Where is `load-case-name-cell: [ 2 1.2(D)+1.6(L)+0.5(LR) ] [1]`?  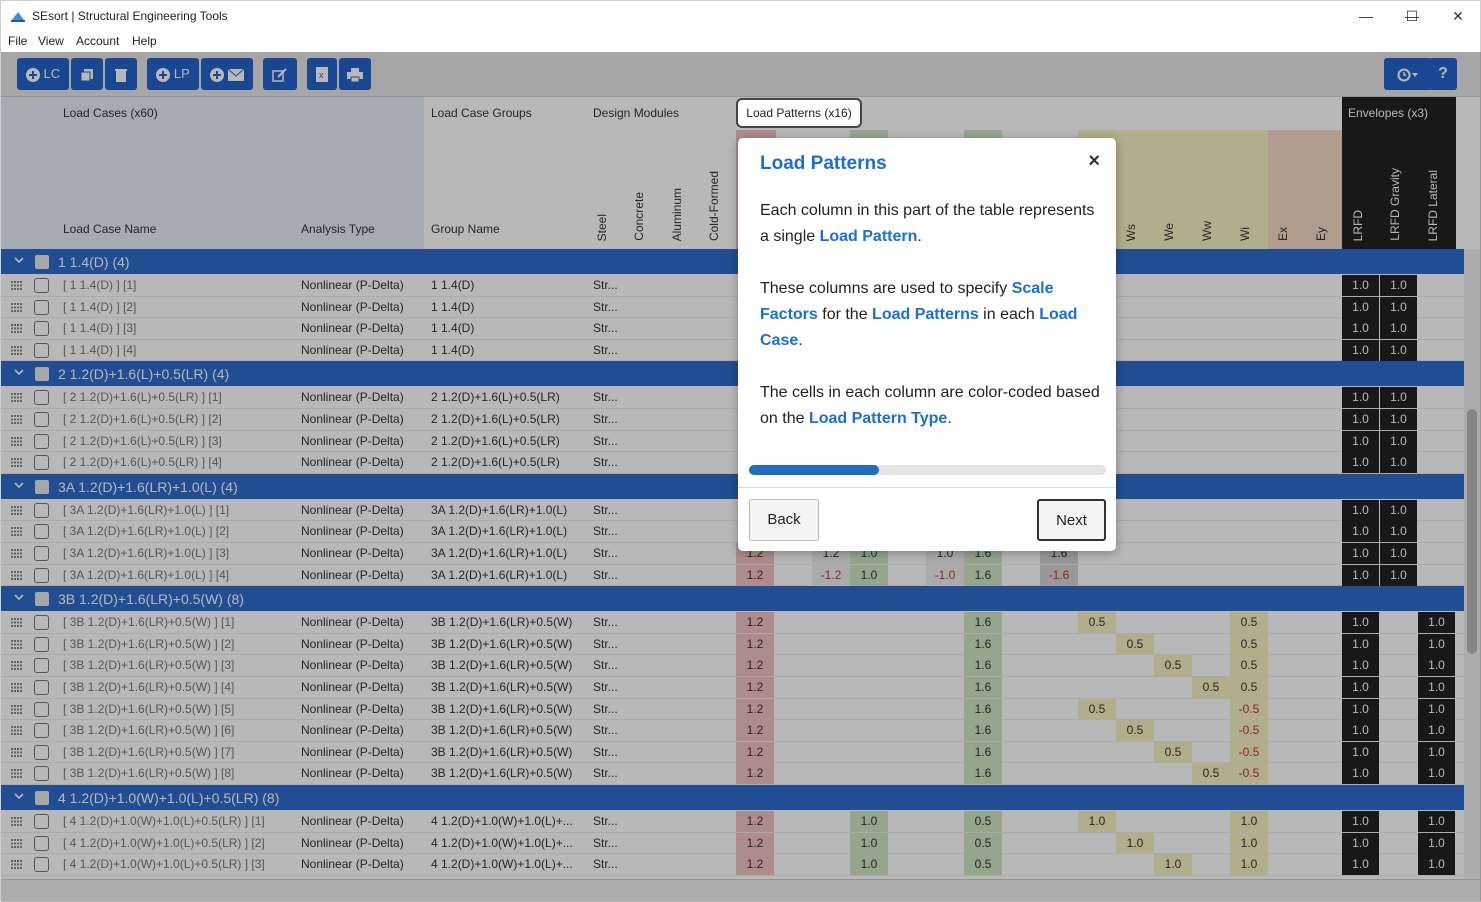
load-case-name-cell: [ 2 1.2(D)+1.6(L)+0.5(LR) ] [1] is located at coordinates (142, 397).